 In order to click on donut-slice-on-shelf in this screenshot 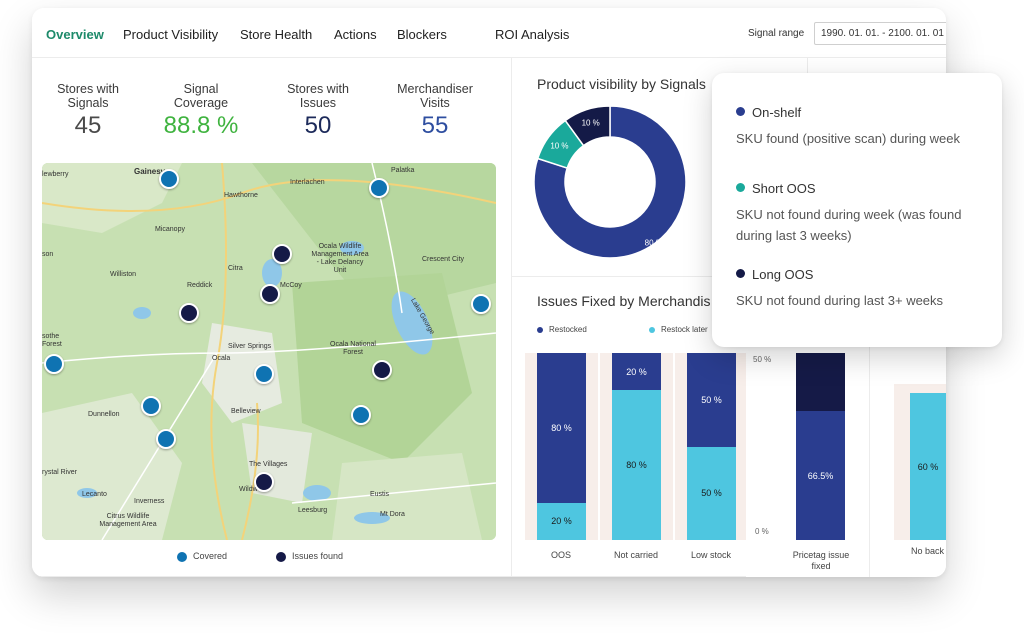, I will do `click(610, 182)`.